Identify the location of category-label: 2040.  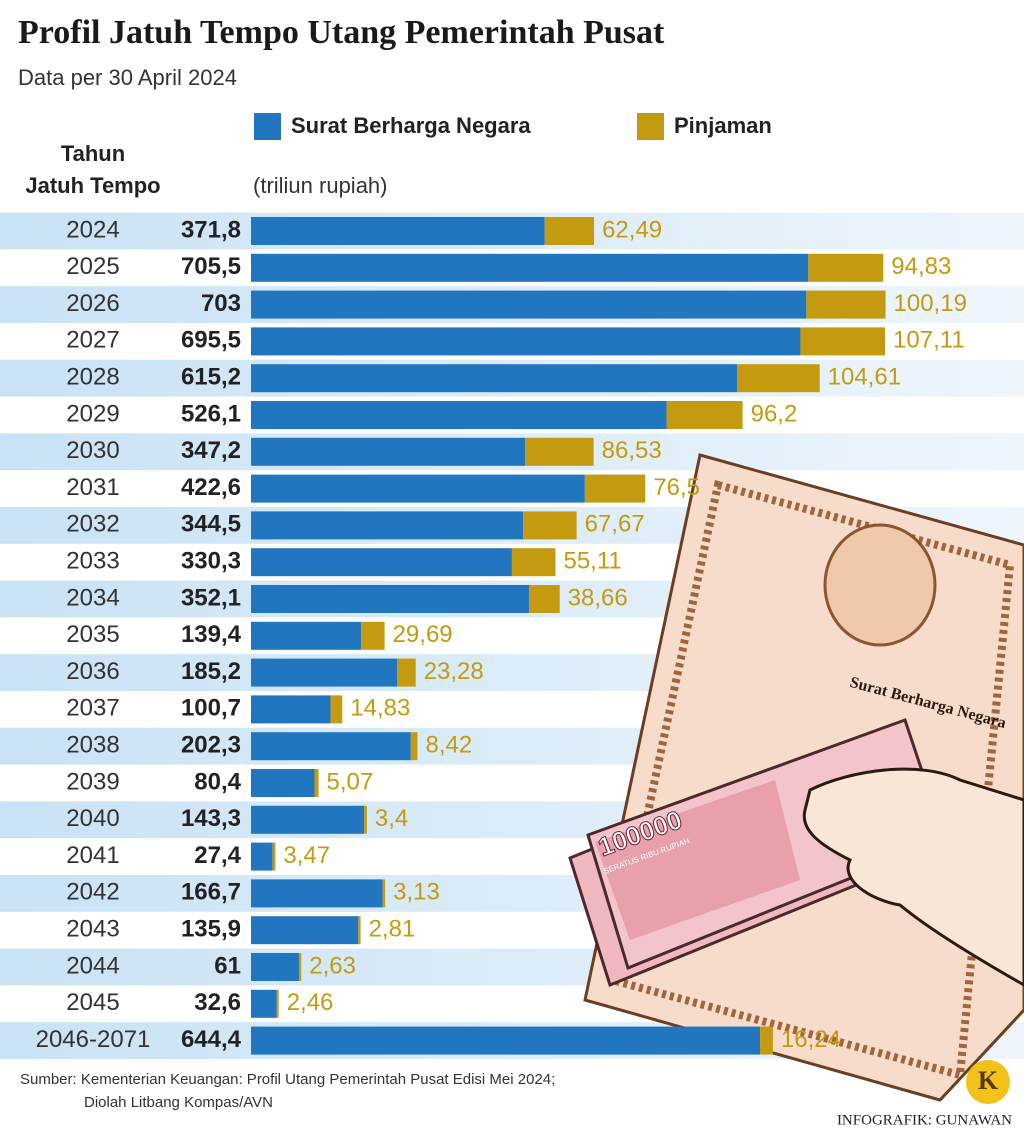
(92, 818).